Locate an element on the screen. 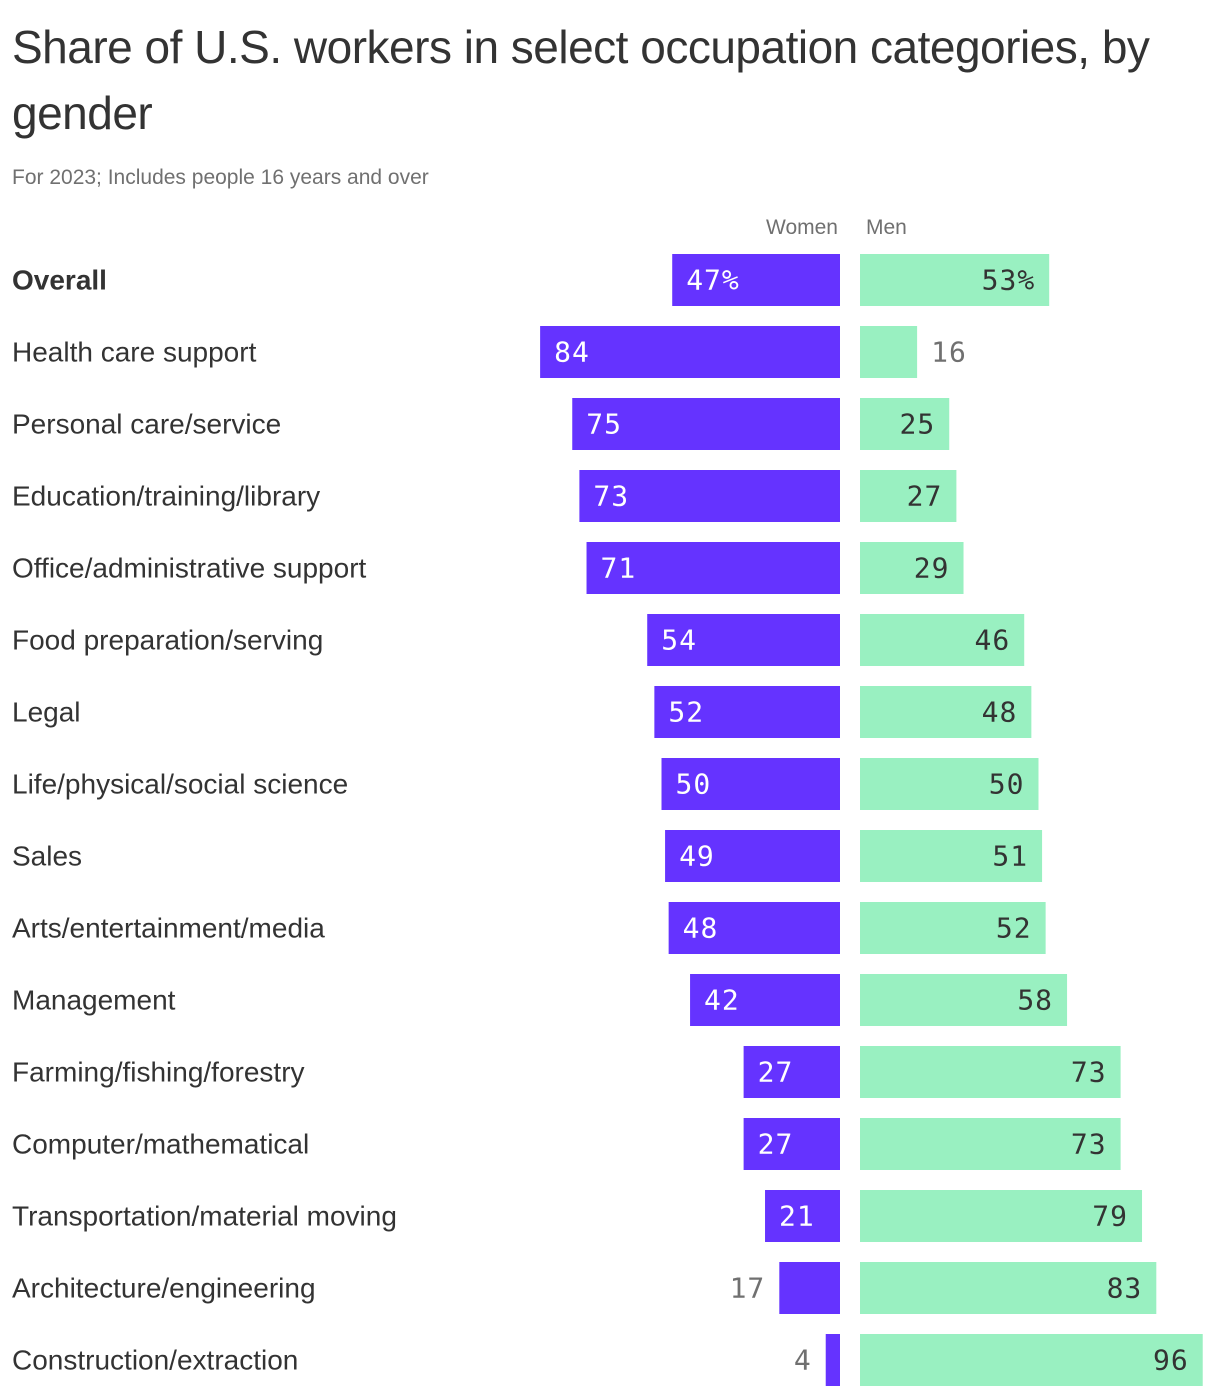 This screenshot has height=1396, width=1220. category-label: Life/physical/social science is located at coordinates (180, 784).